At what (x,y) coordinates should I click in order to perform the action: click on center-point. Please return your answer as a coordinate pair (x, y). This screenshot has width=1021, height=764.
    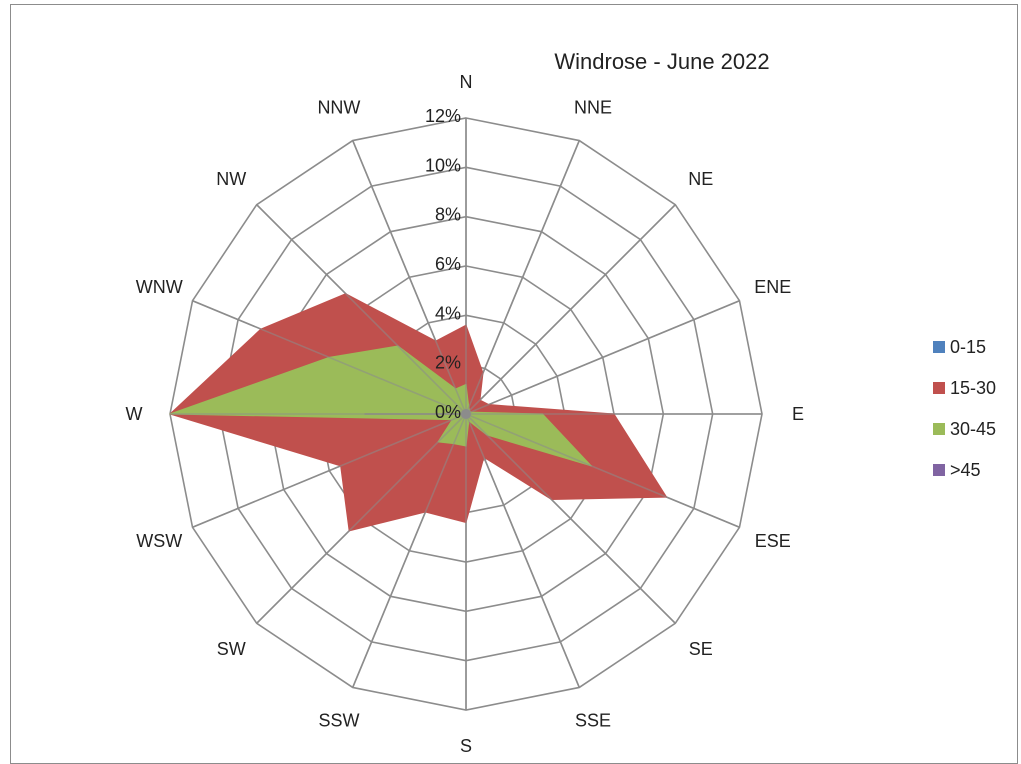
    Looking at the image, I should click on (466, 414).